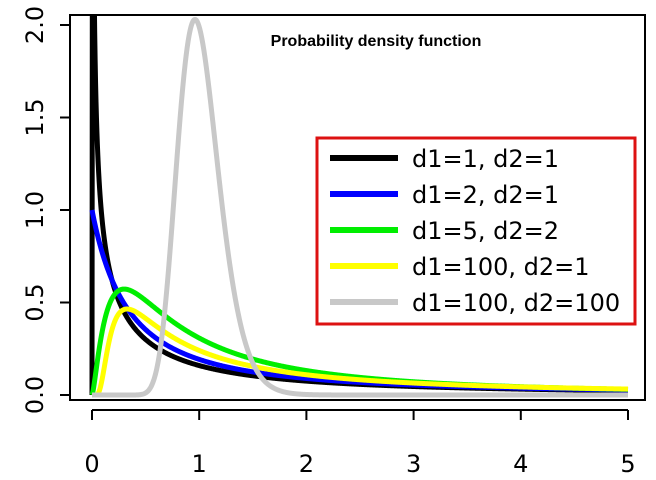  What do you see at coordinates (35, 117) in the screenshot?
I see `y-tick-label-3: 1.5` at bounding box center [35, 117].